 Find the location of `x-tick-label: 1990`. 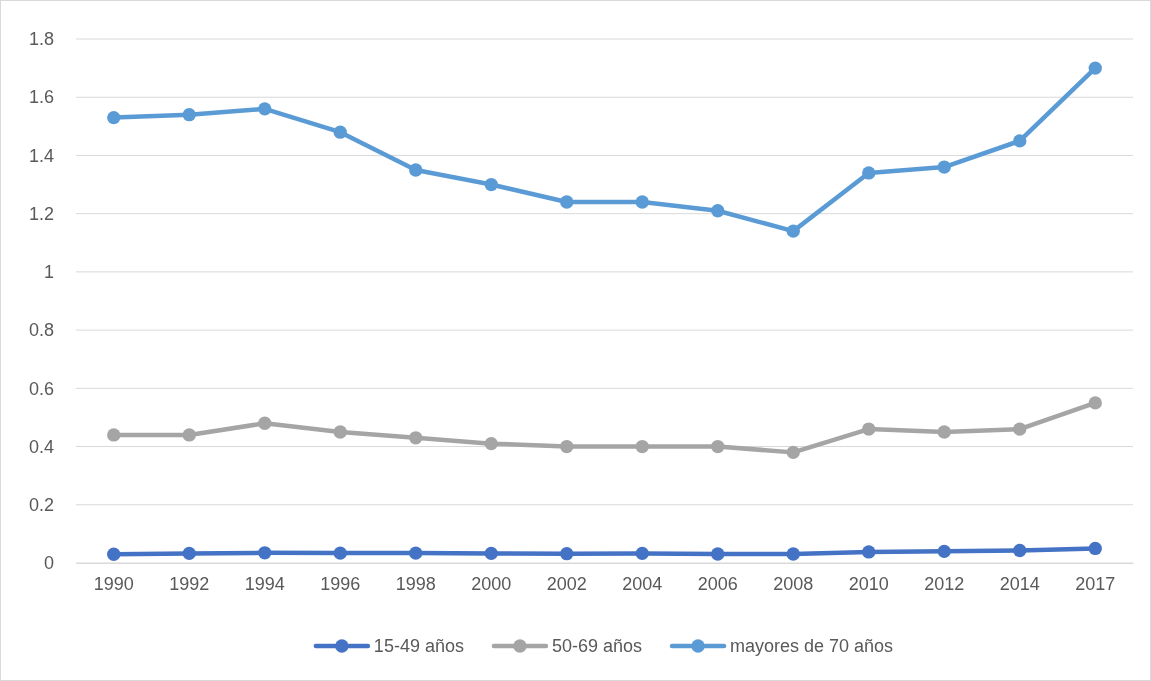

x-tick-label: 1990 is located at coordinates (113, 583).